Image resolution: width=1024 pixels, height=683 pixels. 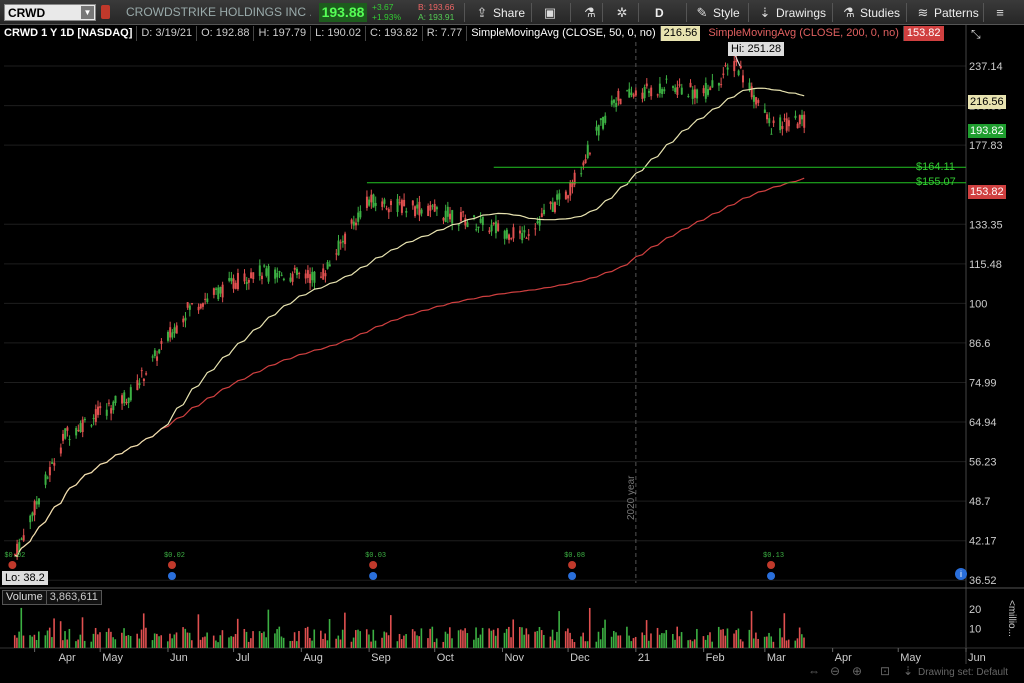 I want to click on flag-icon, so click(x=105, y=12).